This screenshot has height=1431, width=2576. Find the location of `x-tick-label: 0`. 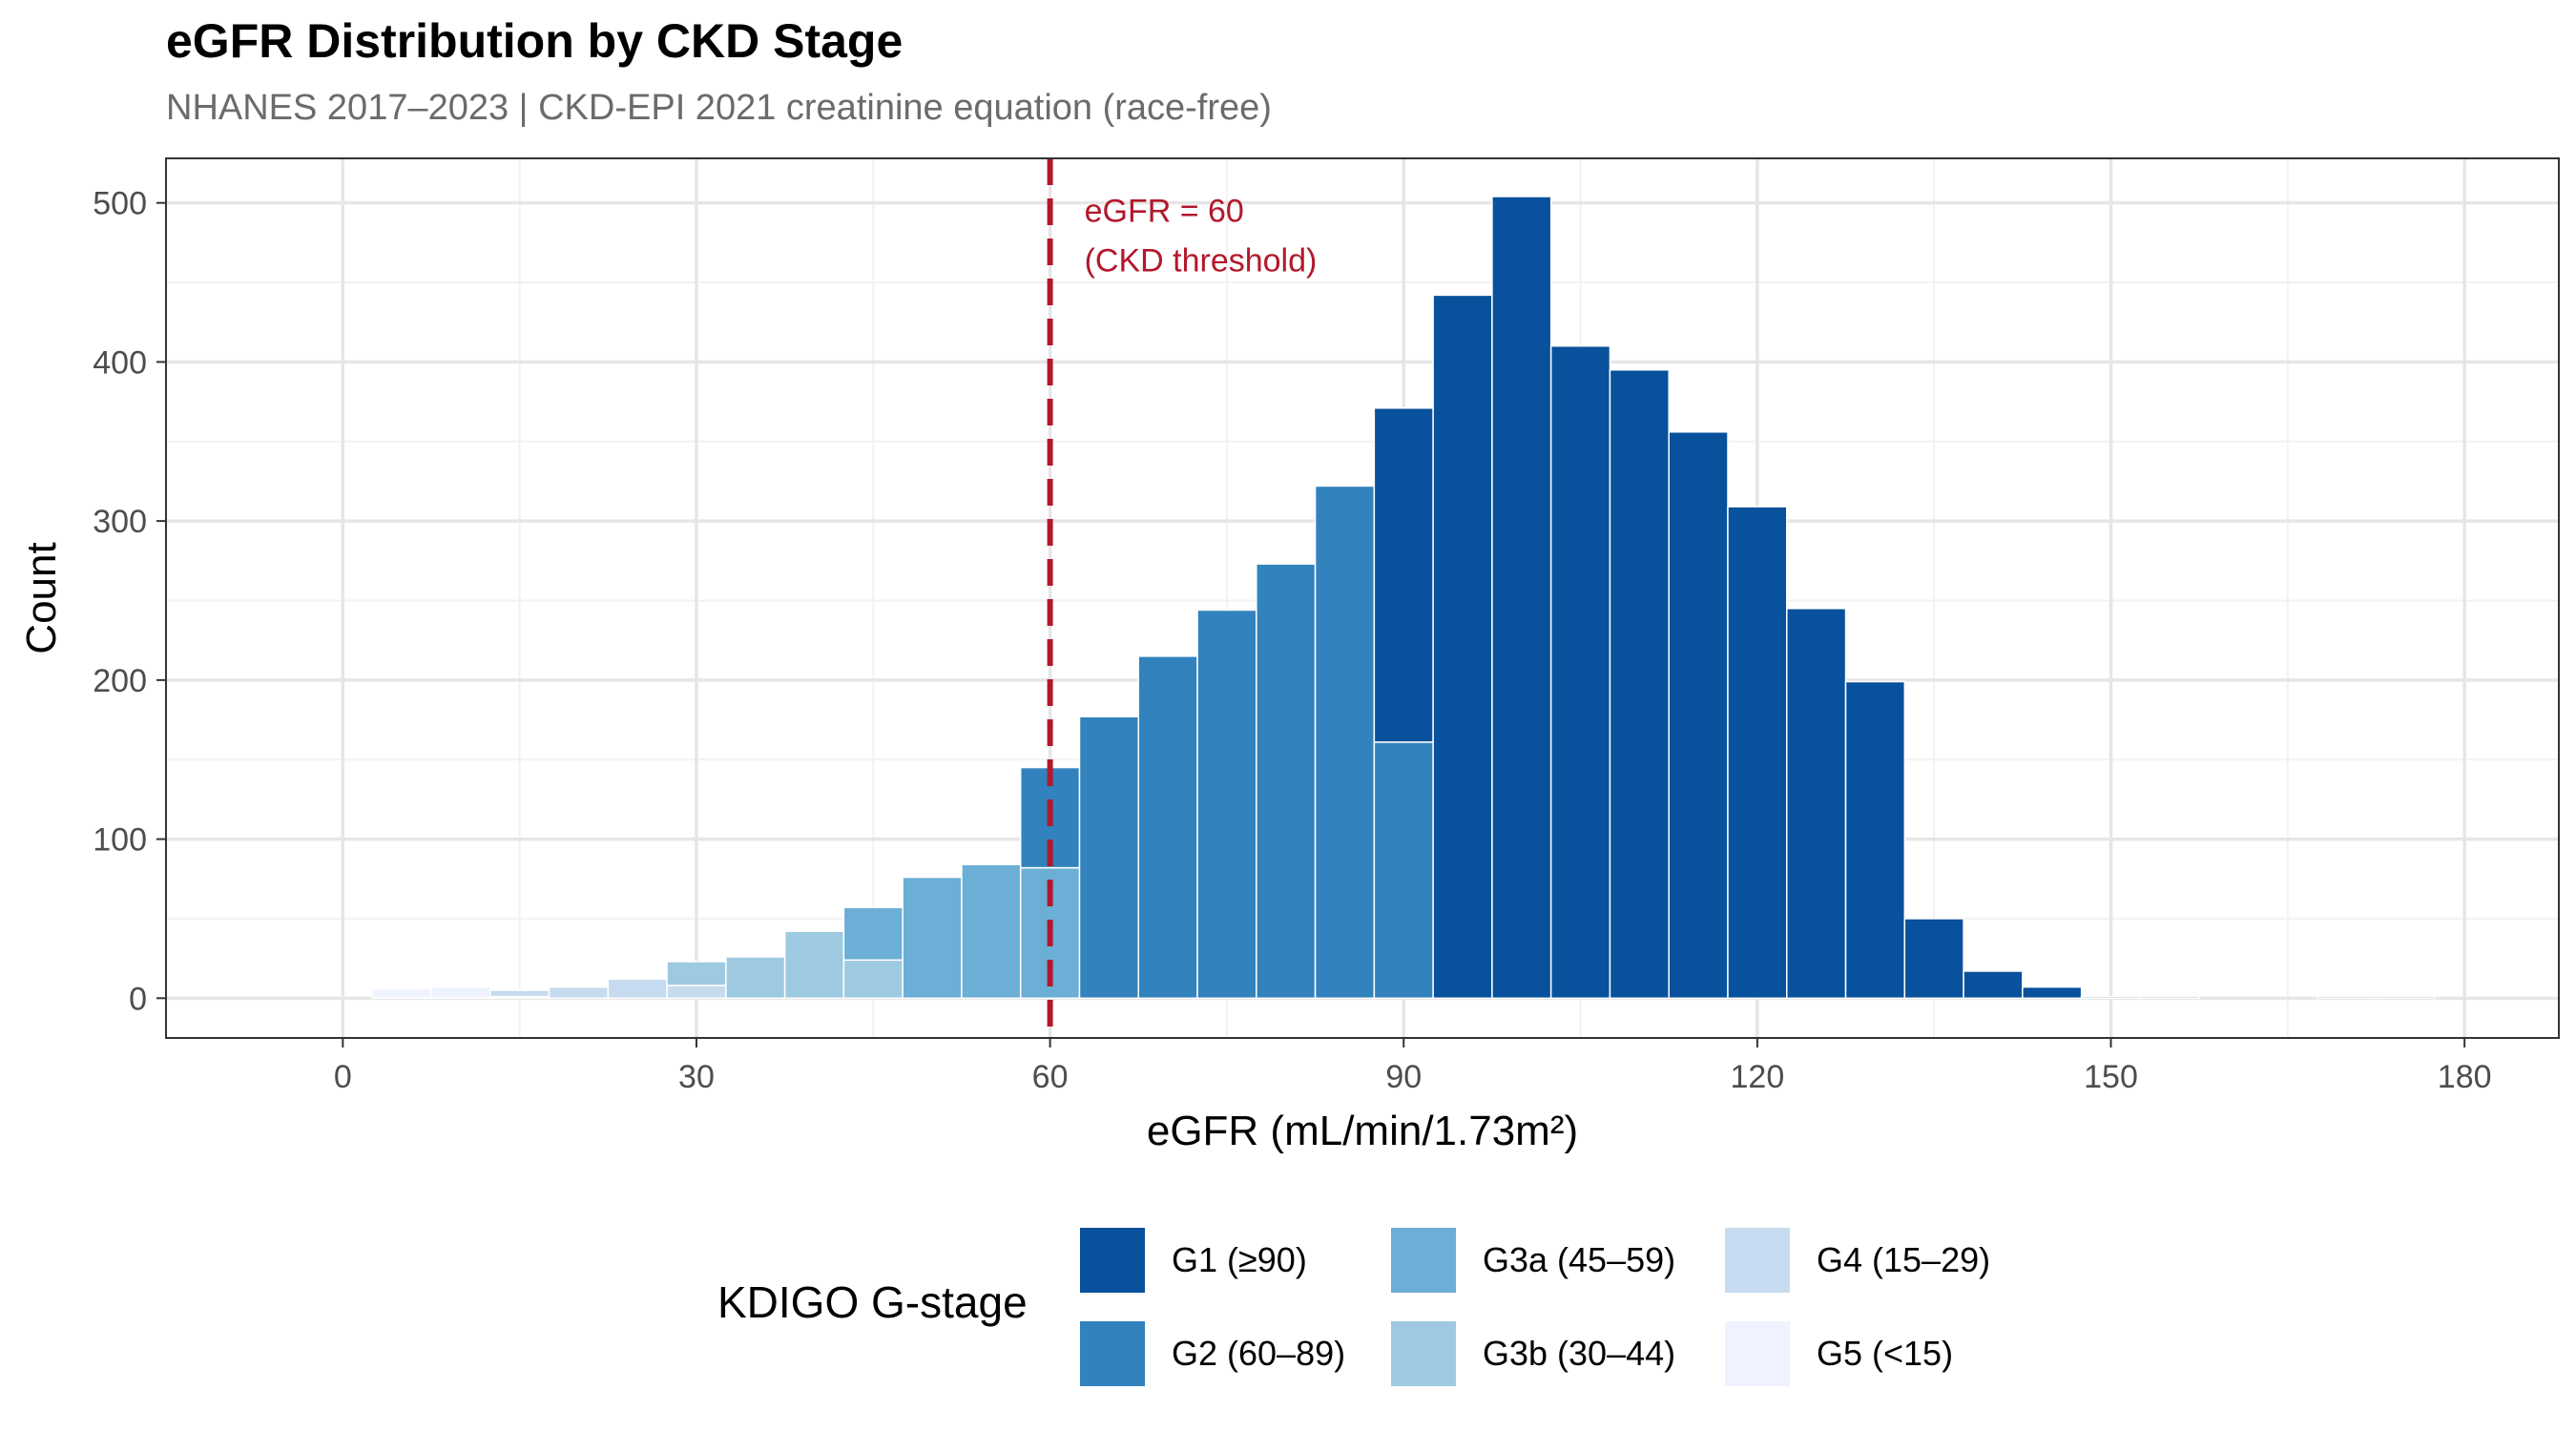

x-tick-label: 0 is located at coordinates (343, 1077).